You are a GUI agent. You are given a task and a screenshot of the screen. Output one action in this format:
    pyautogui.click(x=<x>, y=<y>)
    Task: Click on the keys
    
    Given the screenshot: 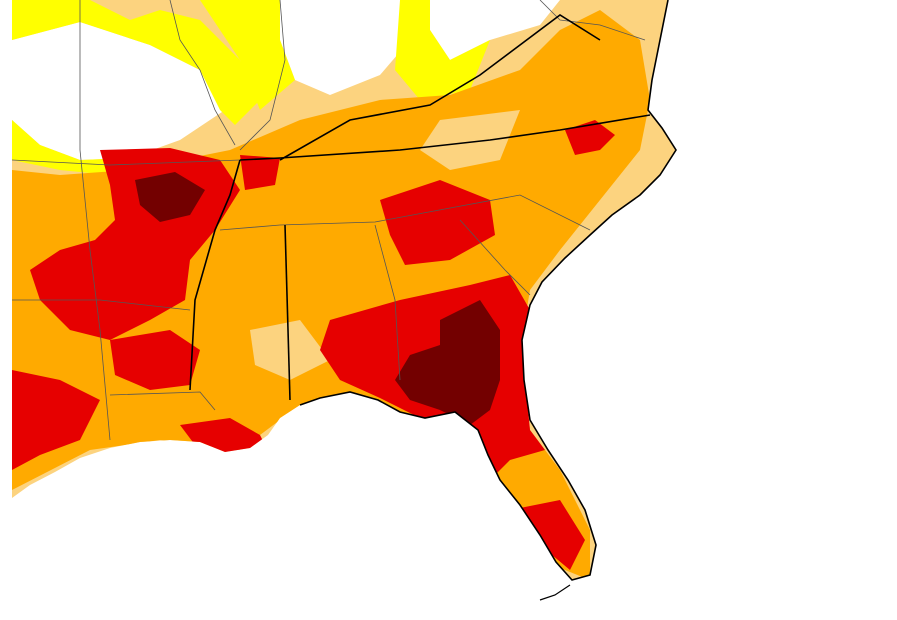 What is the action you would take?
    pyautogui.click(x=555, y=592)
    